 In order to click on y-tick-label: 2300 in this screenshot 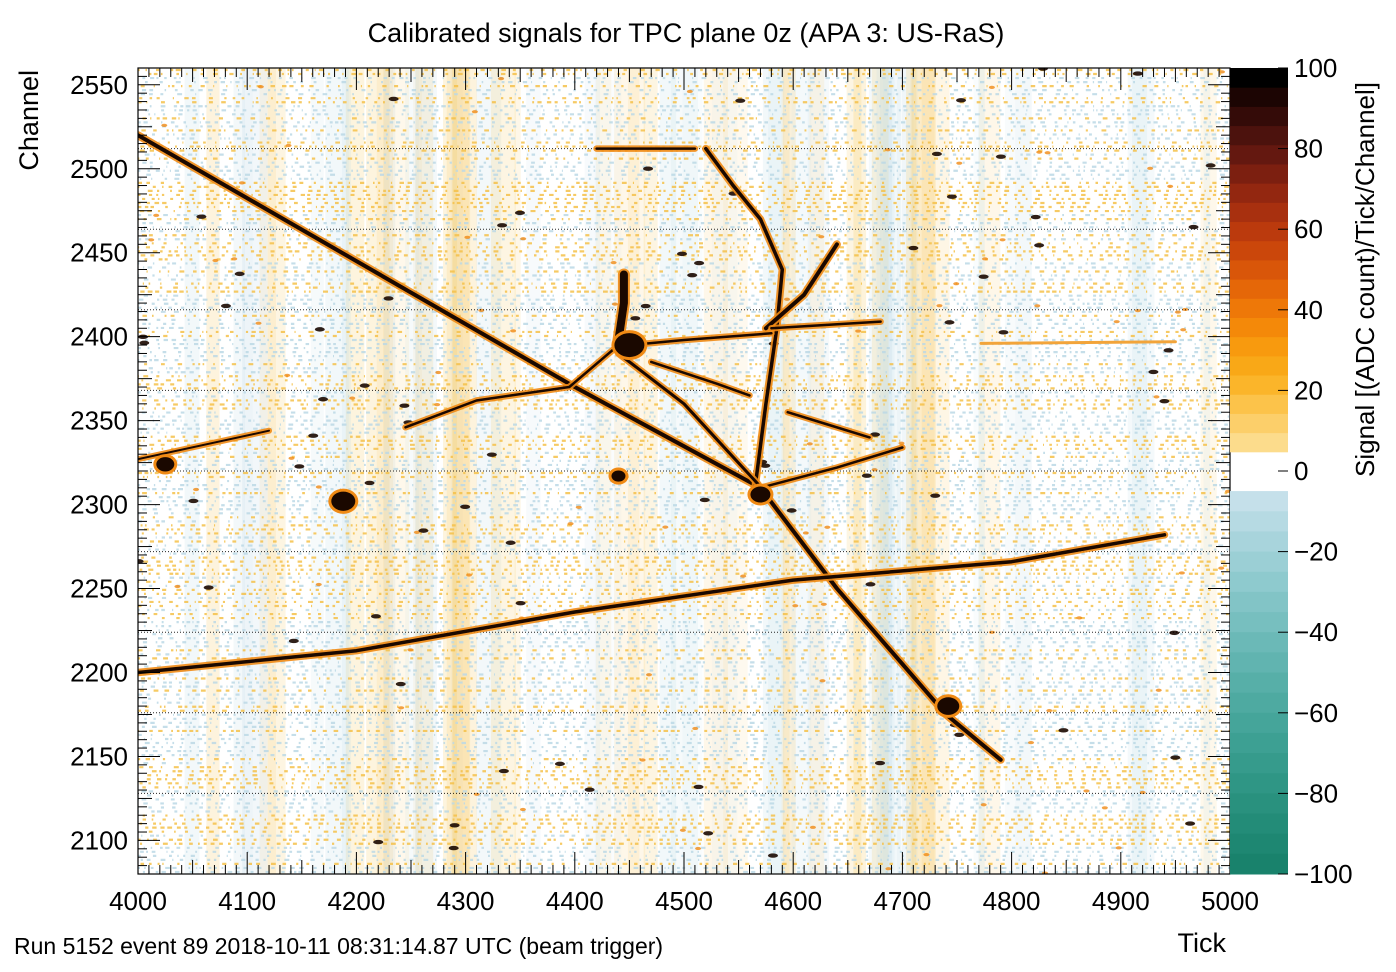, I will do `click(99, 505)`.